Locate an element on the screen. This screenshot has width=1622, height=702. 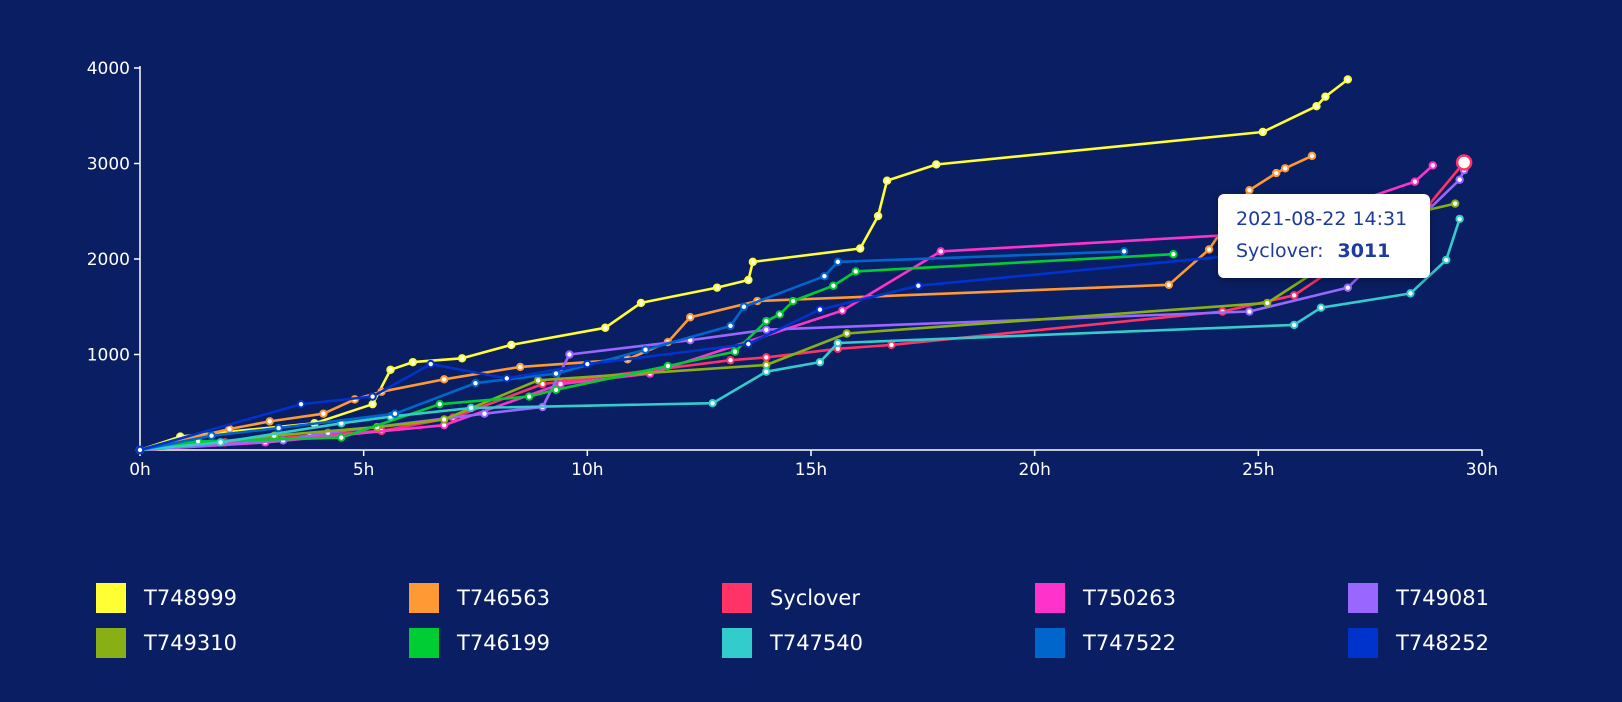
legend-item-t748252: T748252 is located at coordinates (1418, 643).